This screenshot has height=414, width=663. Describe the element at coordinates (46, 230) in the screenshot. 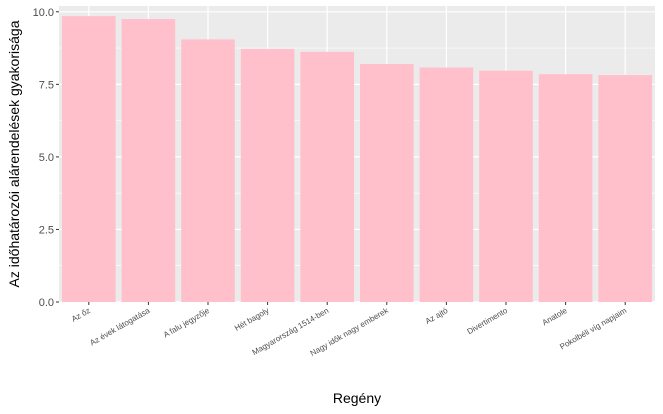

I see `y-tick-label: 2.5` at that location.